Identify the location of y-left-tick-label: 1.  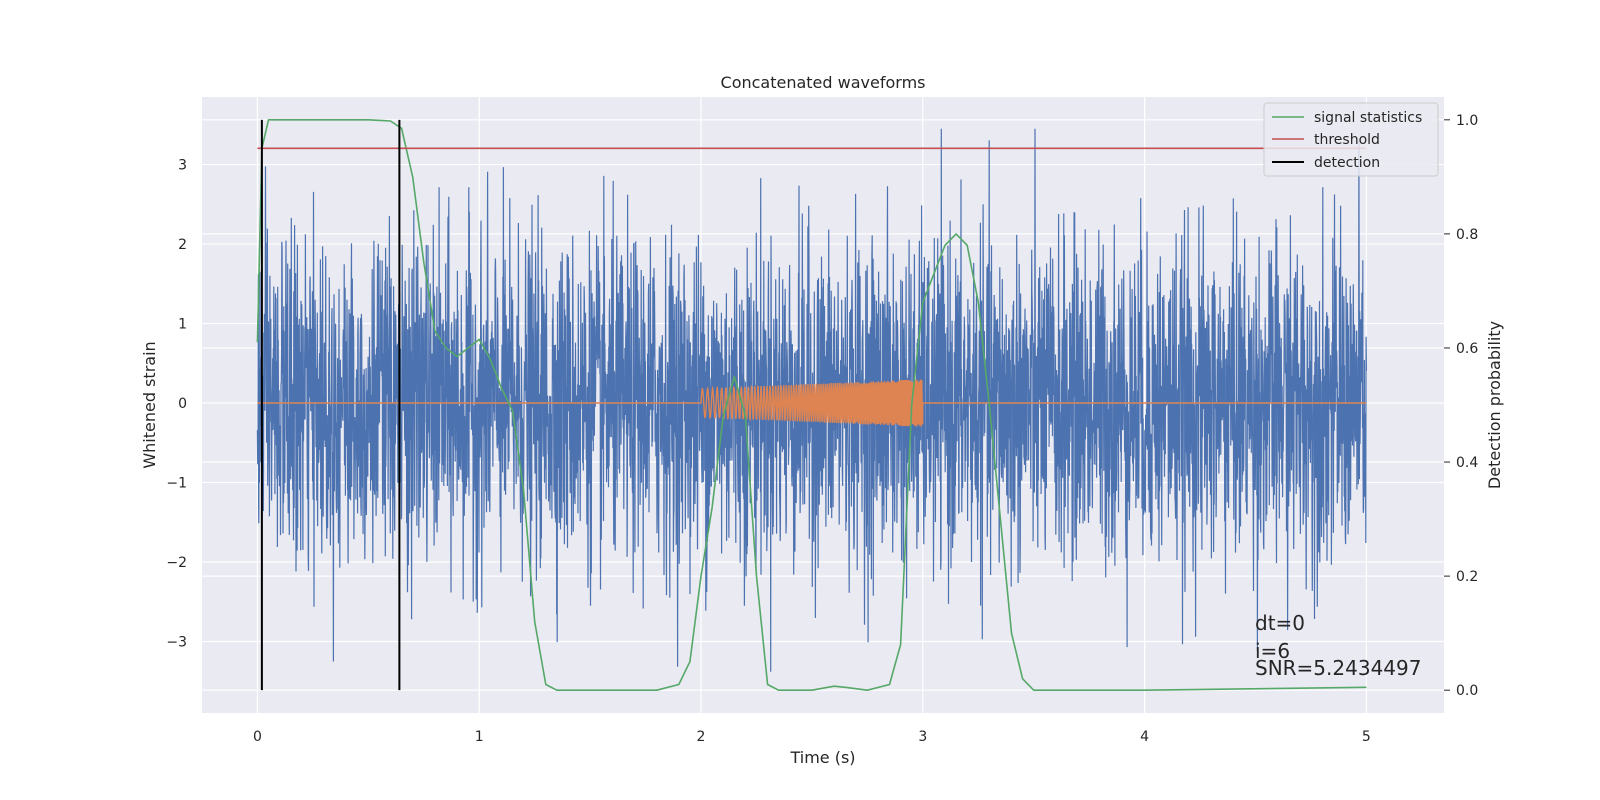
(182, 325).